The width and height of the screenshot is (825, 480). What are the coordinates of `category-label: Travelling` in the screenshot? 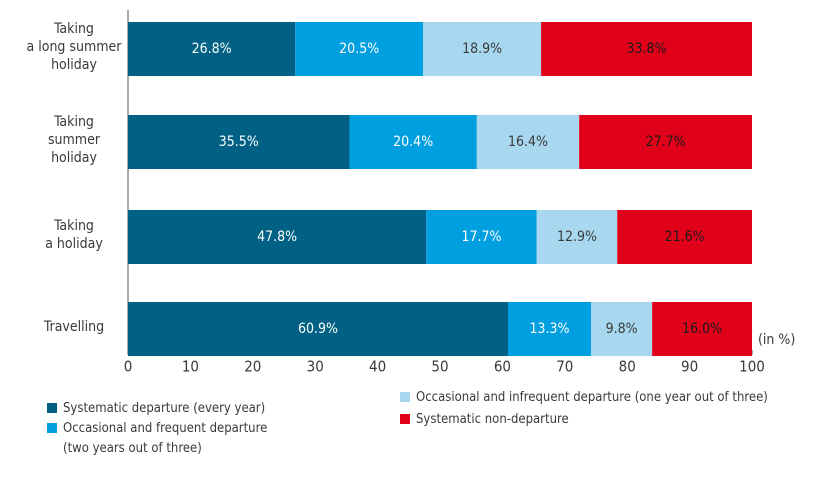 It's located at (73, 327).